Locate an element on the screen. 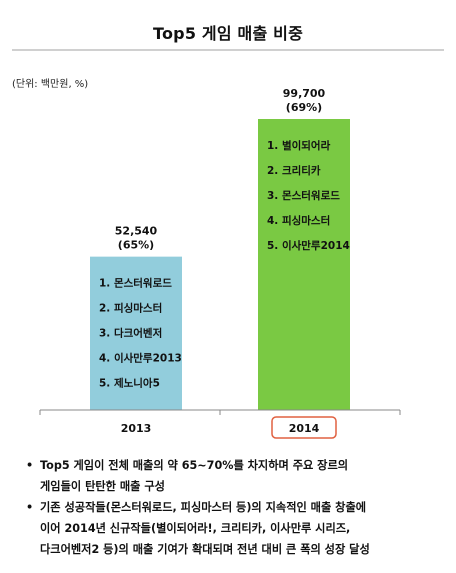 Image resolution: width=456 pixels, height=573 pixels. title-divider is located at coordinates (228, 50).